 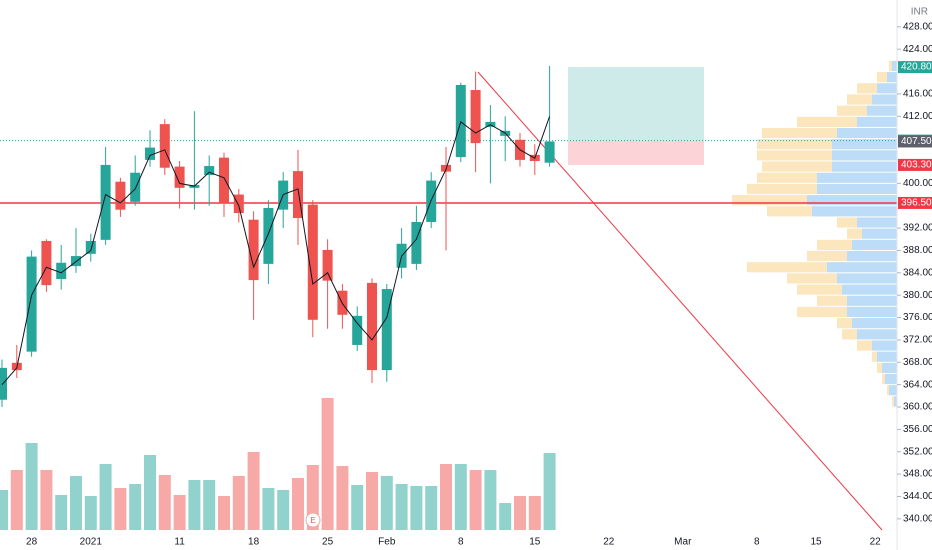 I want to click on x-tick-label: 22, so click(x=876, y=542).